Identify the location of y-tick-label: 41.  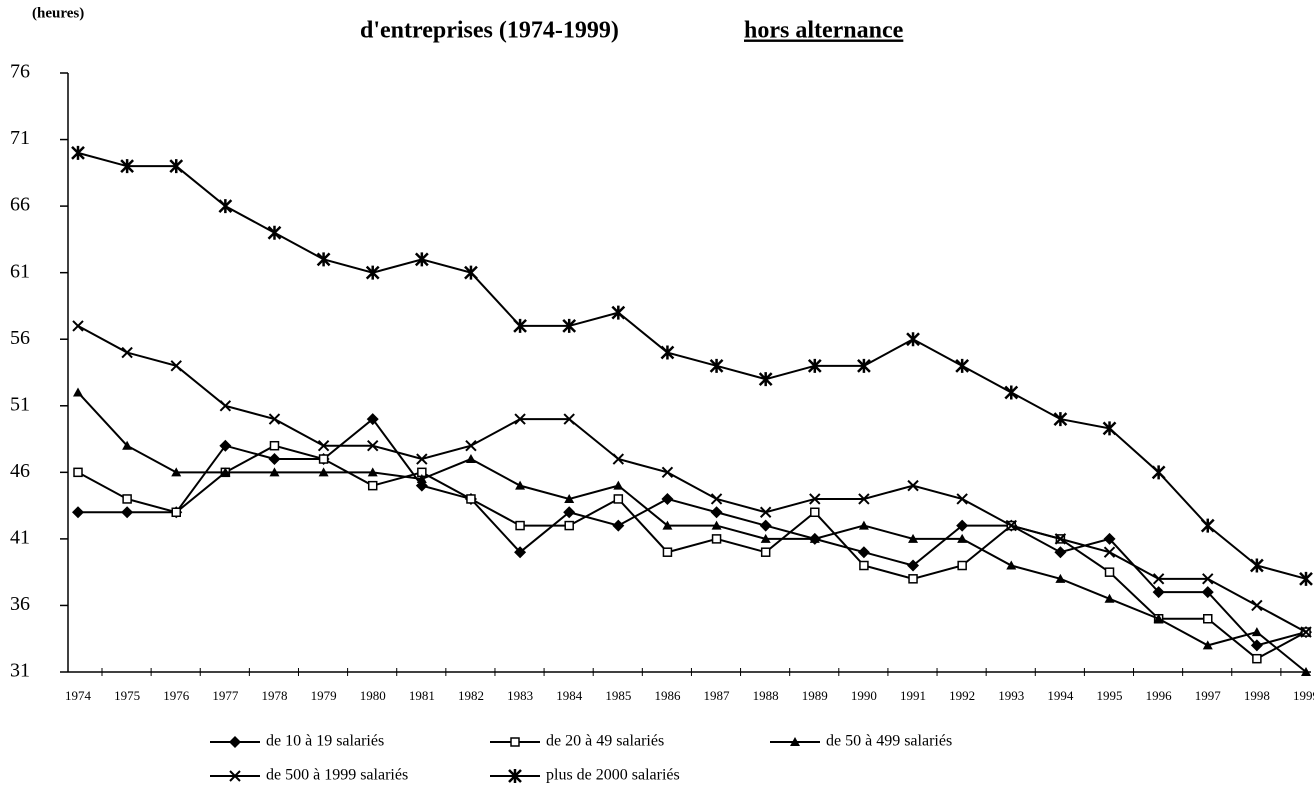
(20, 537).